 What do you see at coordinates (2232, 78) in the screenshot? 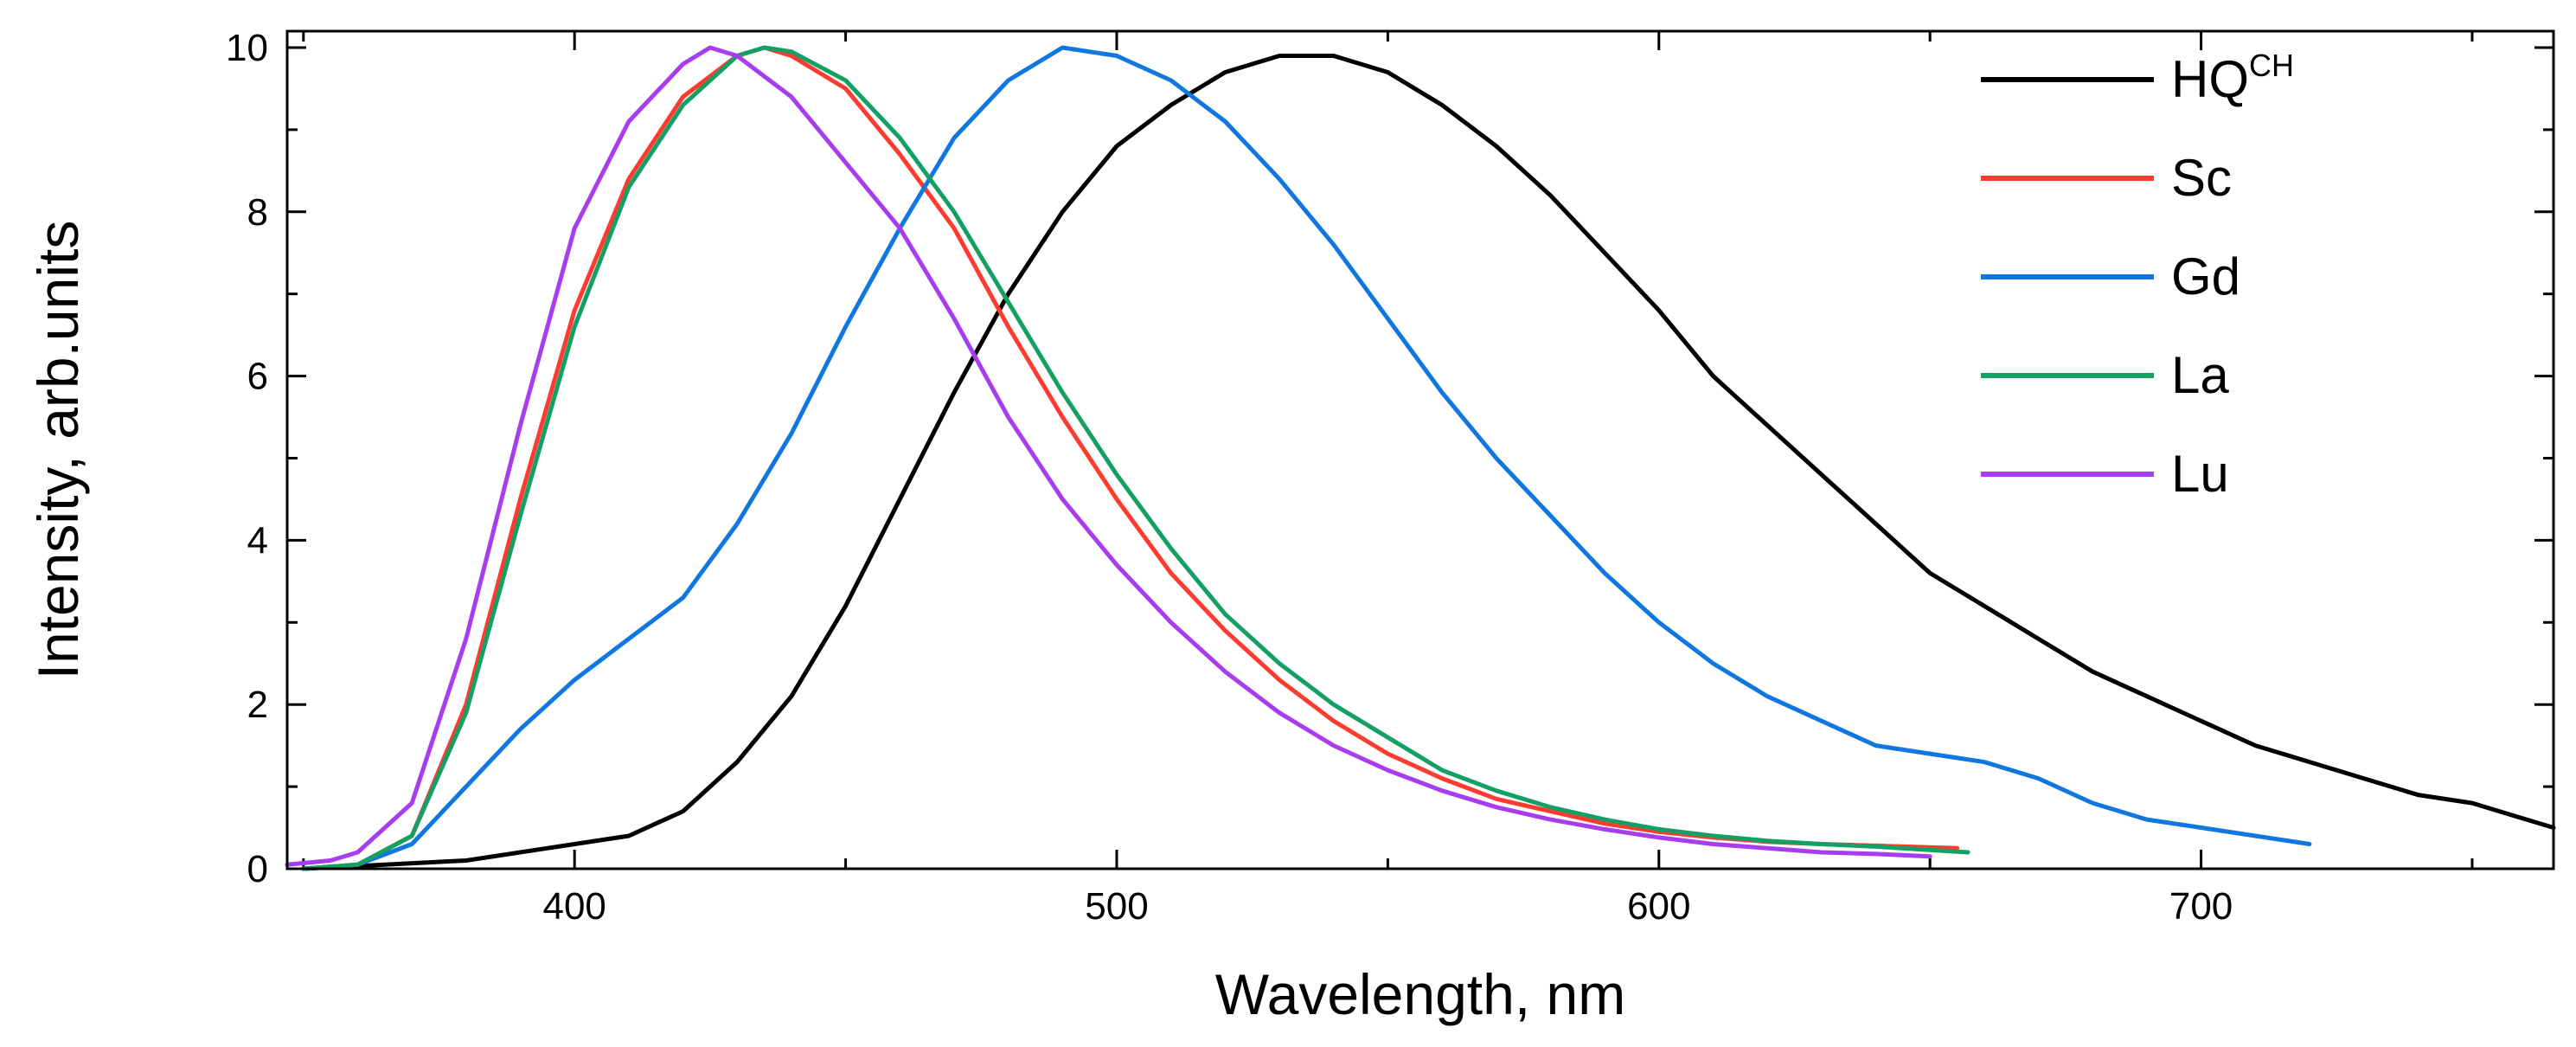
I see `legend-label-hq: HQCH` at bounding box center [2232, 78].